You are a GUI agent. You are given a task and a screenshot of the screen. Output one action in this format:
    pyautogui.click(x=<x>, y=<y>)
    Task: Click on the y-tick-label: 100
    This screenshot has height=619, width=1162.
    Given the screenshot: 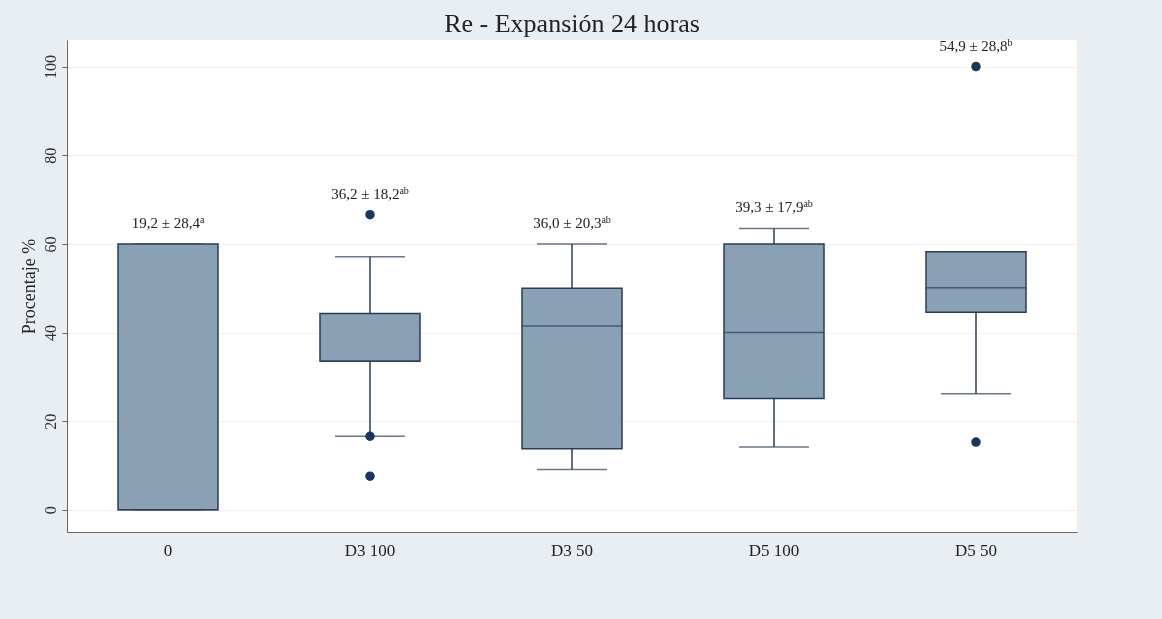 What is the action you would take?
    pyautogui.click(x=50, y=67)
    